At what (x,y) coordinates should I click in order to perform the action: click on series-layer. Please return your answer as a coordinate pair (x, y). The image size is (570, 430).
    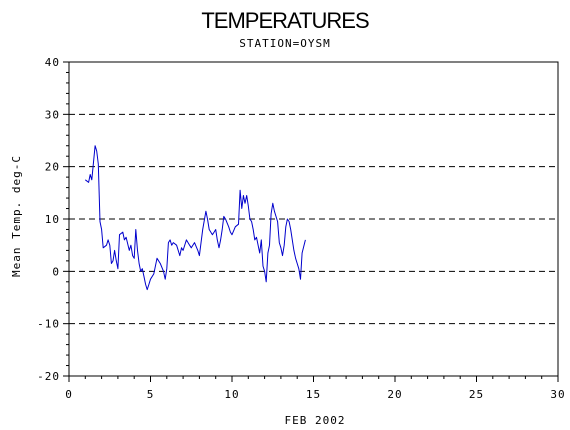
    Looking at the image, I should click on (195, 218).